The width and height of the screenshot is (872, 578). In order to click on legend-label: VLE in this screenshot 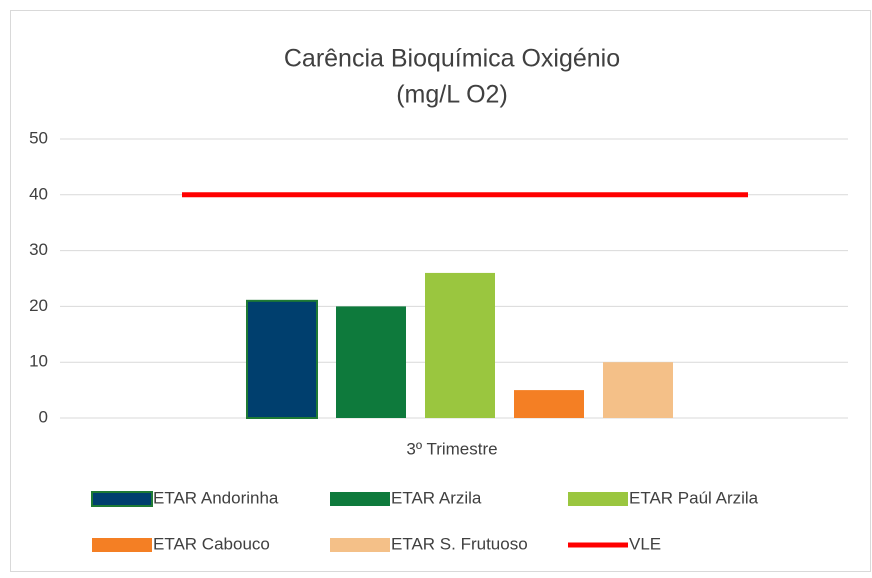, I will do `click(645, 543)`.